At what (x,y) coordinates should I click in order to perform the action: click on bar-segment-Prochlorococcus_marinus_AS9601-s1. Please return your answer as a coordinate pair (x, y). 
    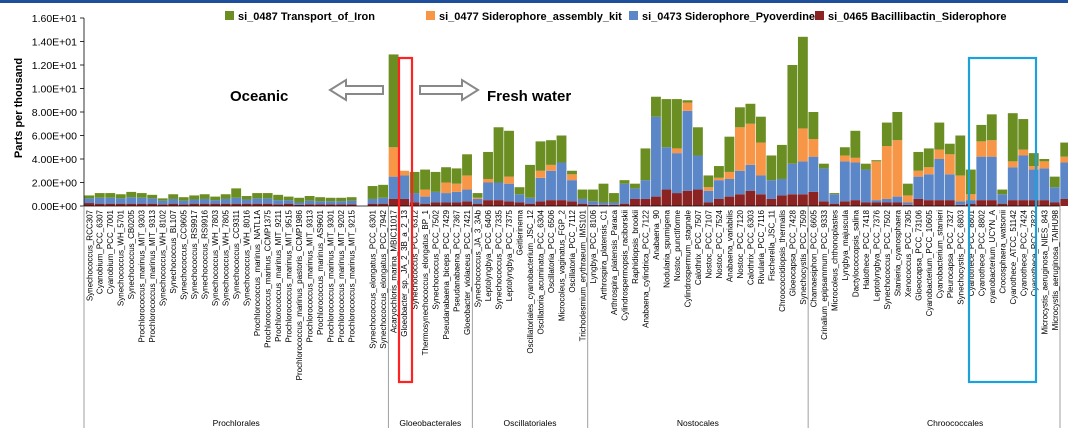
    Looking at the image, I should click on (320, 203).